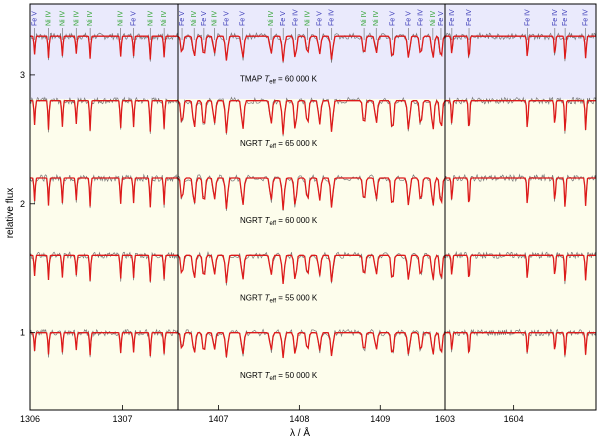  What do you see at coordinates (30, 419) in the screenshot?
I see `x-tick-label: 1306` at bounding box center [30, 419].